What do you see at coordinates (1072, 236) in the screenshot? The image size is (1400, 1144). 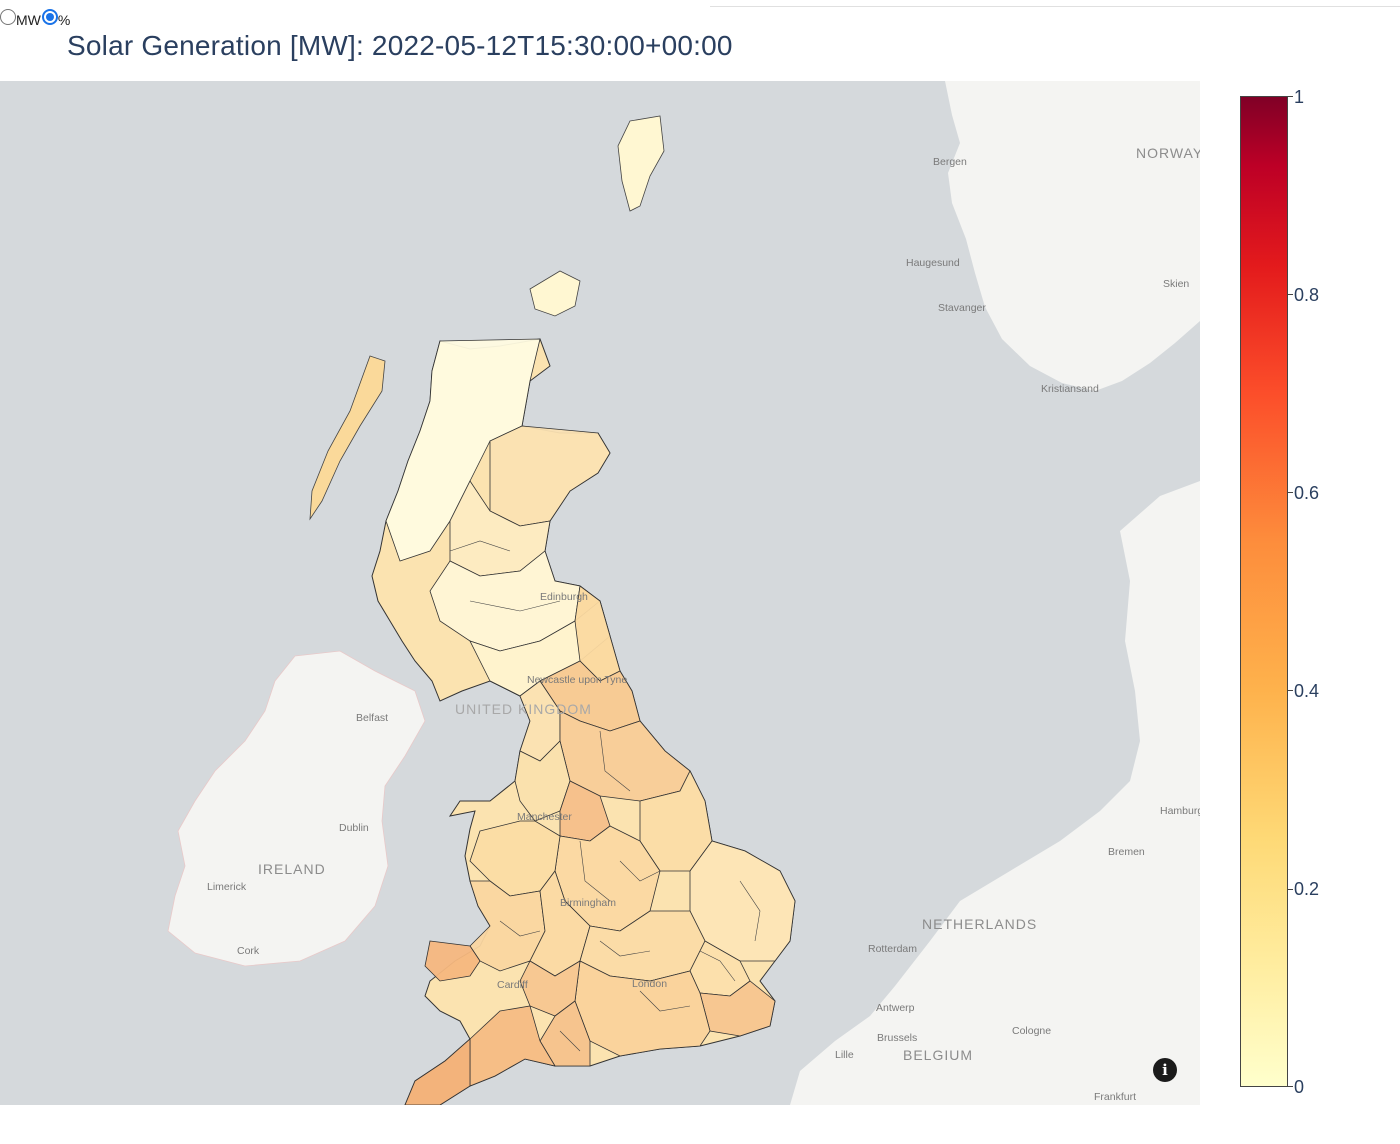 I see `land-norway` at bounding box center [1072, 236].